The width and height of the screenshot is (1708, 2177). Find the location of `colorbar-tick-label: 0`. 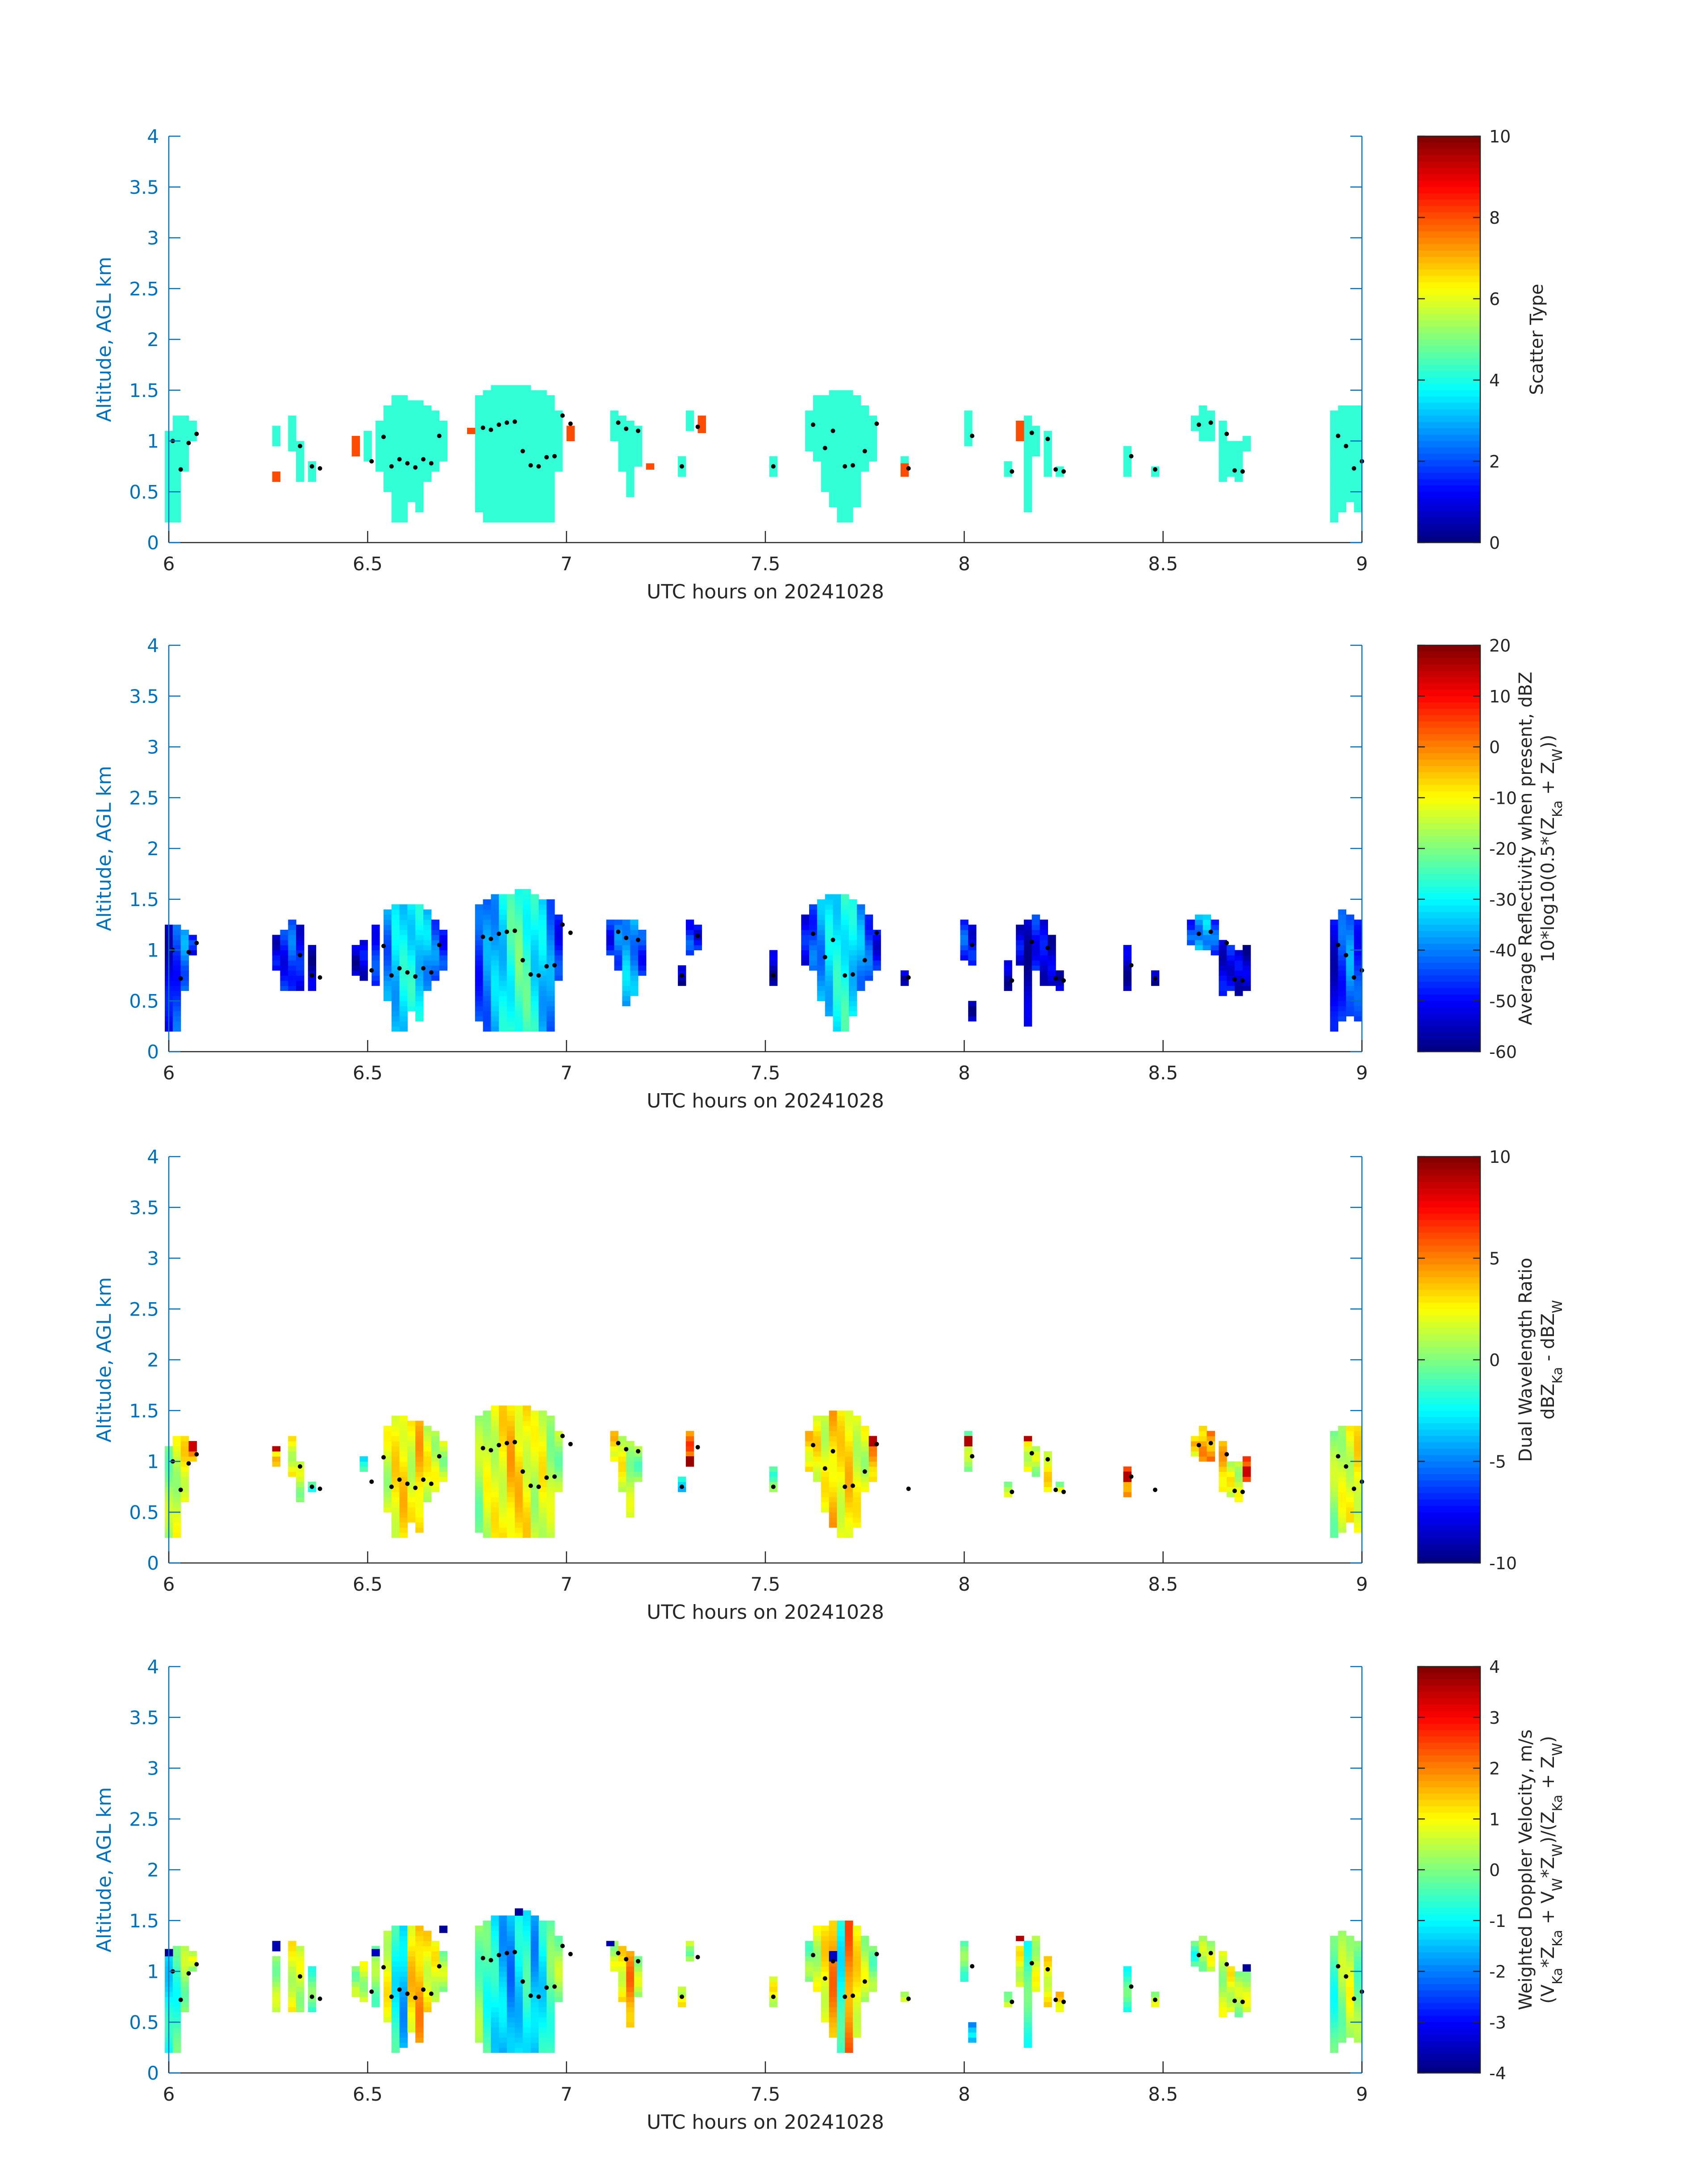

colorbar-tick-label: 0 is located at coordinates (1494, 543).